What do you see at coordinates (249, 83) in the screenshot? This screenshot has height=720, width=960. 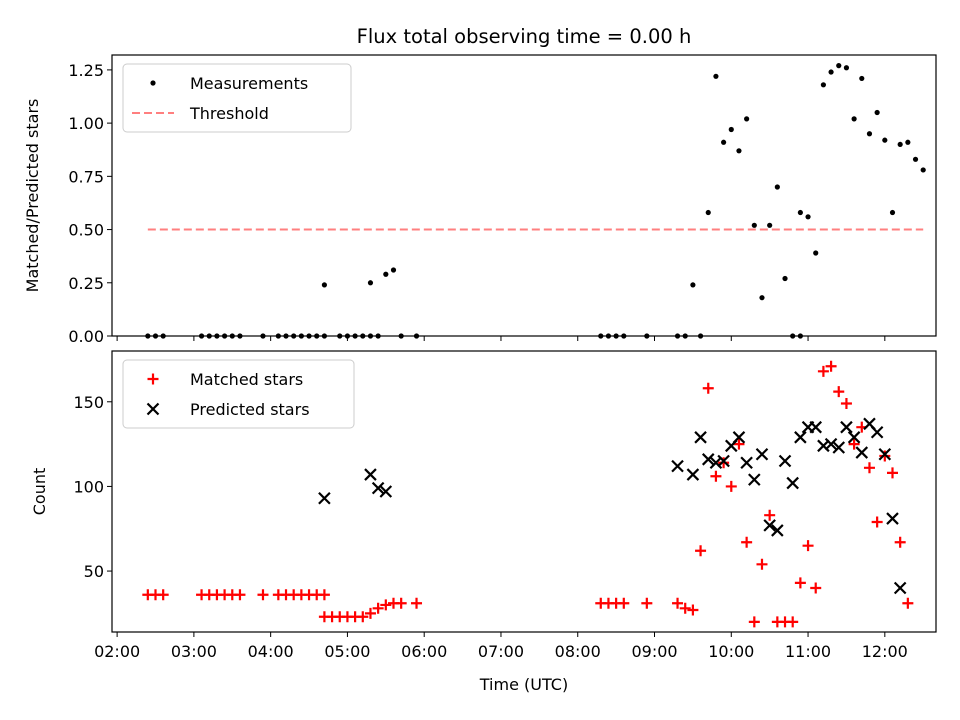 I see `legend-label: Measurements` at bounding box center [249, 83].